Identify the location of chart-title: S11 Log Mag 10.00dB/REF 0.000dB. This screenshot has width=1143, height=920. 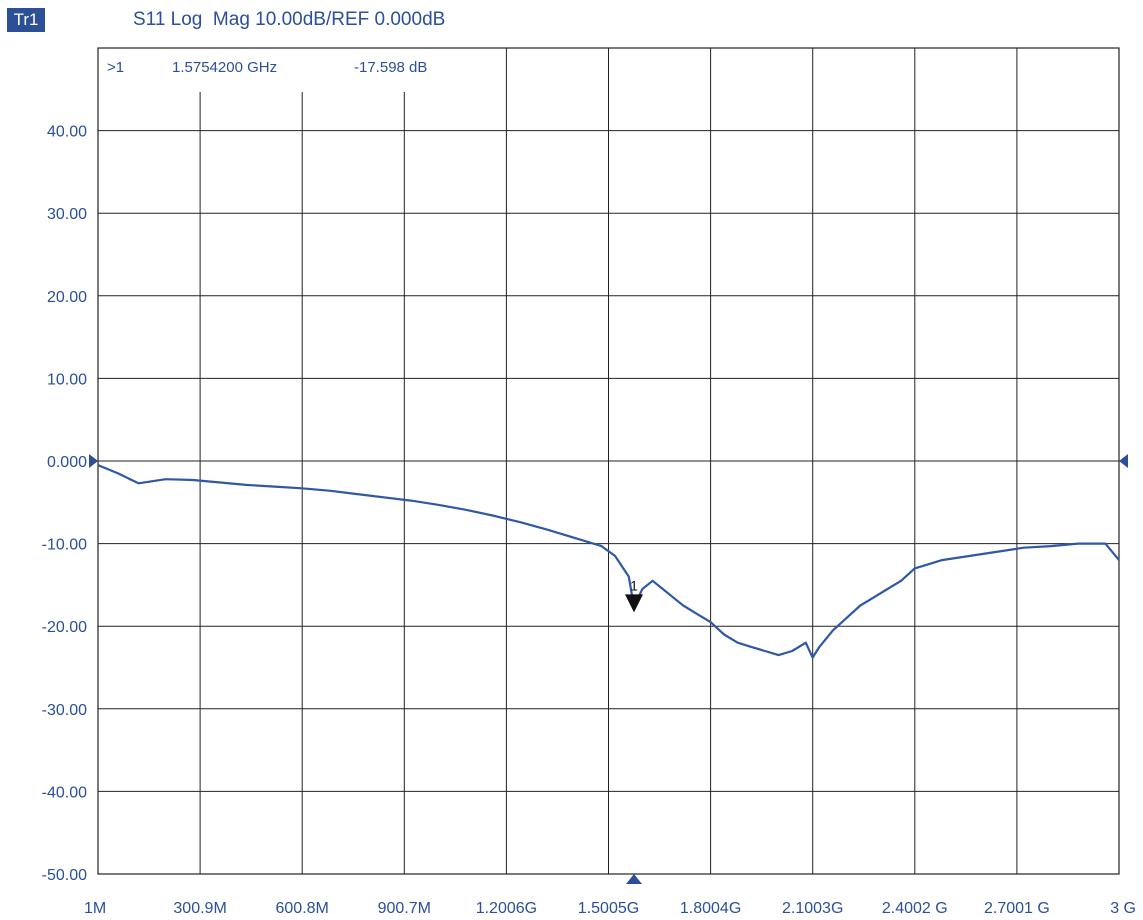
(289, 19).